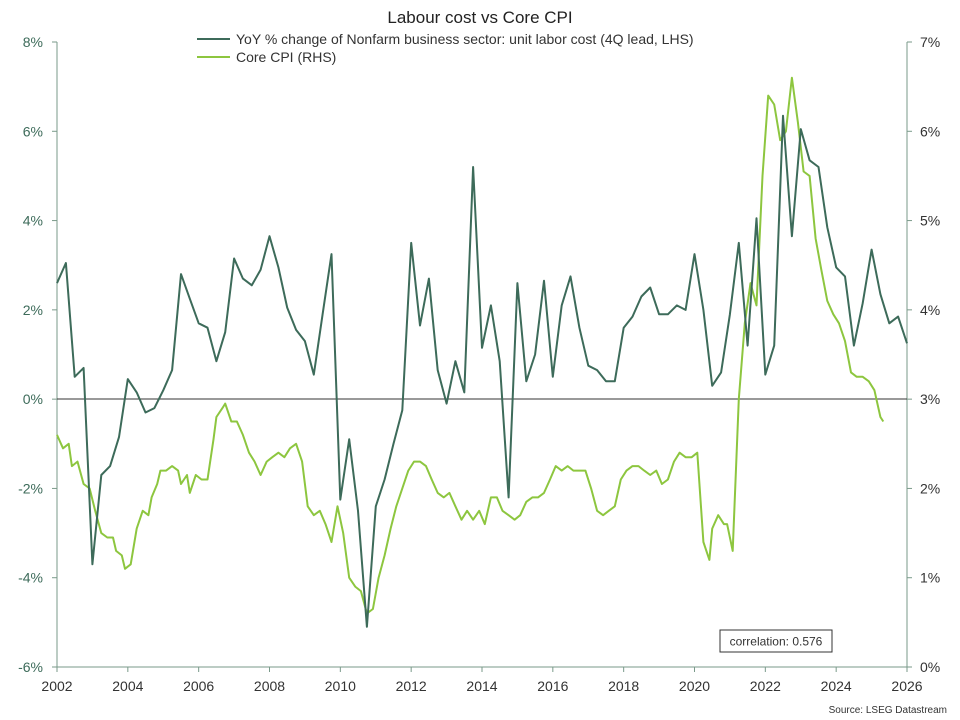  I want to click on x-tick-label: 2024, so click(836, 686).